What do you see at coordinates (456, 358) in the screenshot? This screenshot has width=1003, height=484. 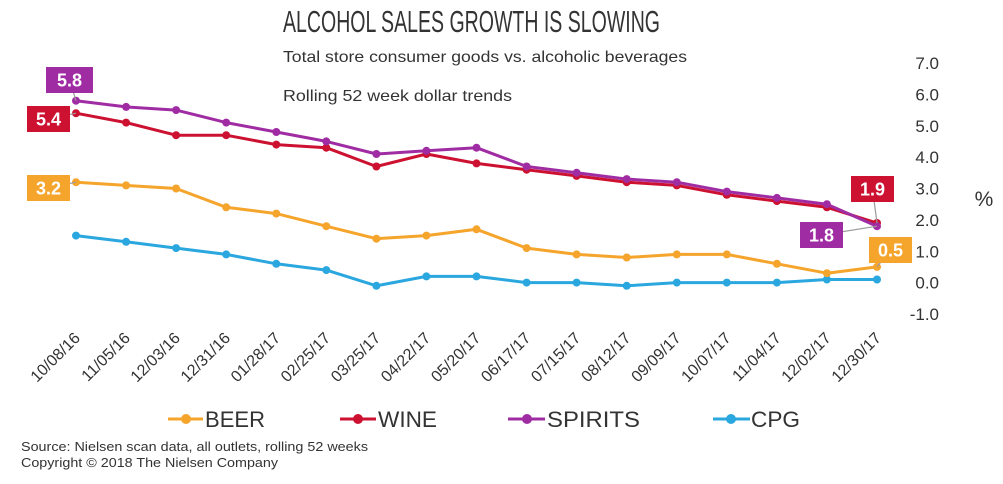 I see `x-tick-label: 05/20/17` at bounding box center [456, 358].